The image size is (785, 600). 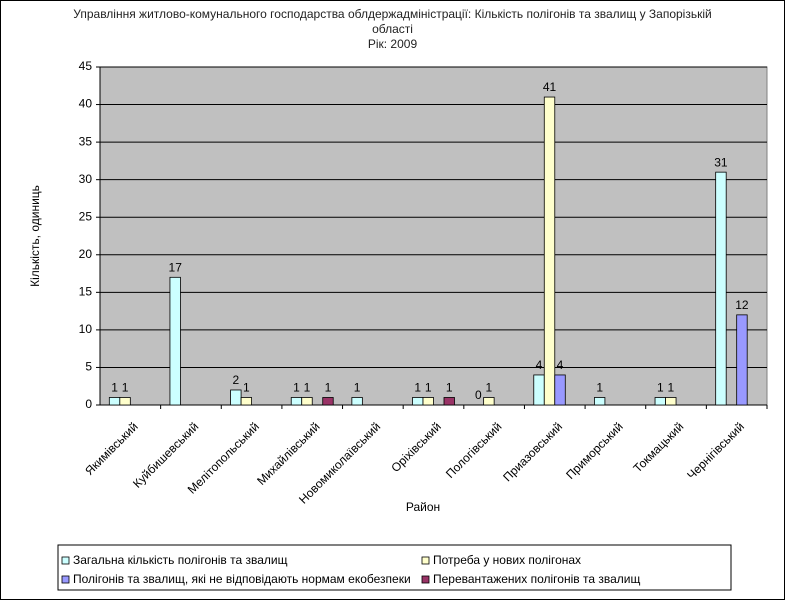 What do you see at coordinates (176, 267) in the screenshot?
I see `data-label: 17` at bounding box center [176, 267].